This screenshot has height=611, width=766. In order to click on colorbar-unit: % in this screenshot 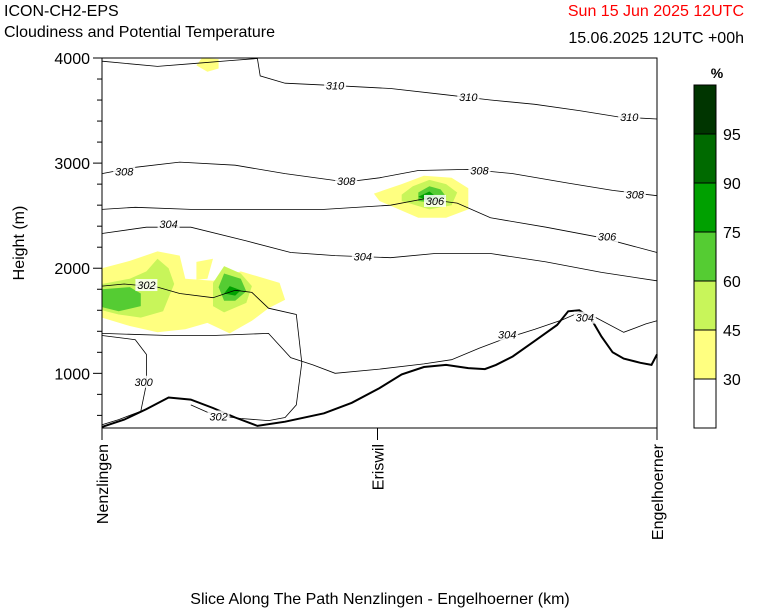, I will do `click(717, 73)`.